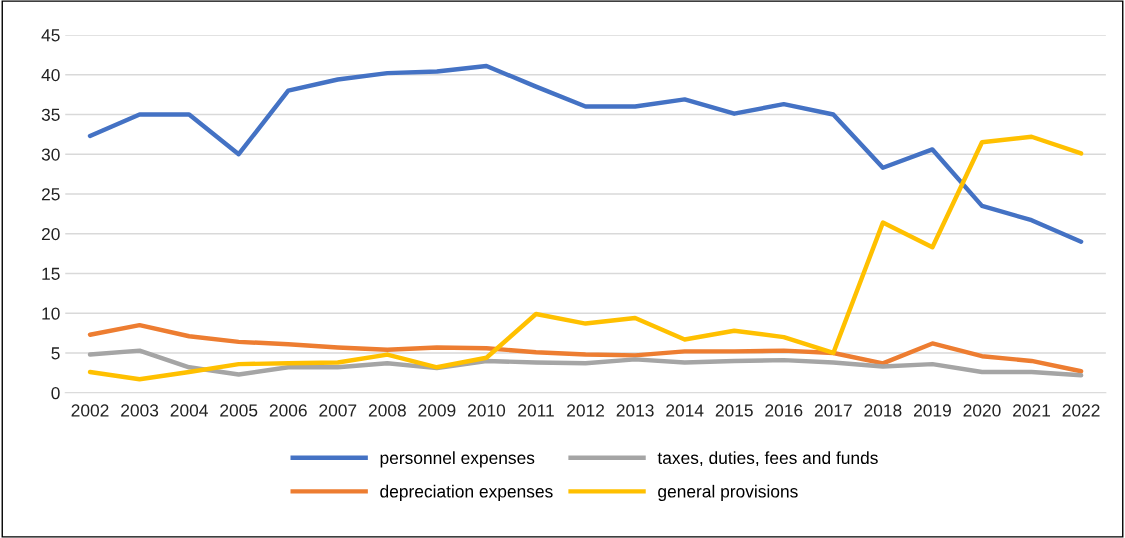  What do you see at coordinates (728, 493) in the screenshot?
I see `legend-label: general provisions` at bounding box center [728, 493].